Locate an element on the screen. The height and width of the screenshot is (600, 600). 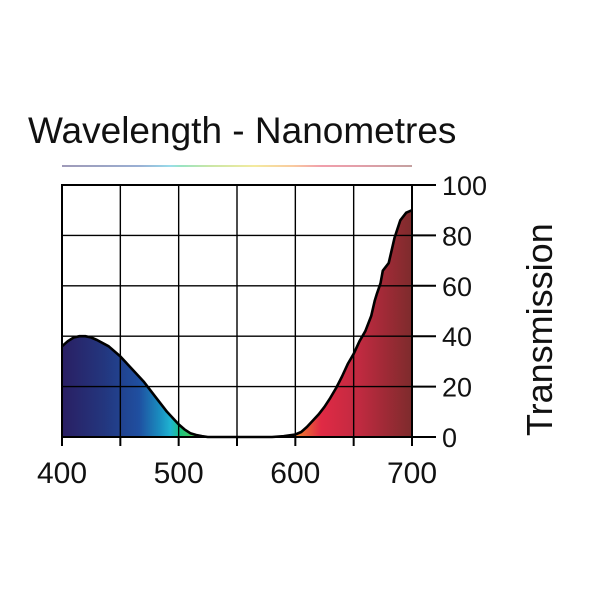
y-tick-label: 60 is located at coordinates (457, 287).